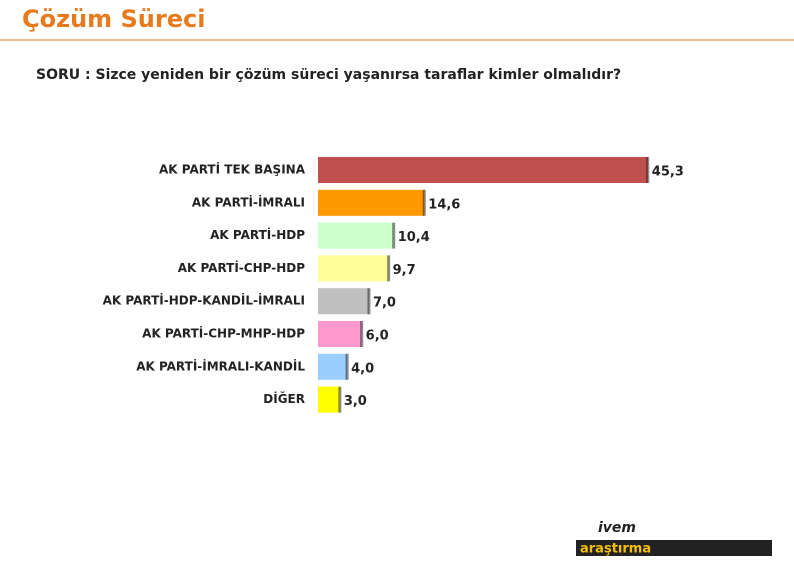 The height and width of the screenshot is (570, 794). What do you see at coordinates (404, 270) in the screenshot?
I see `value-label: 9,7` at bounding box center [404, 270].